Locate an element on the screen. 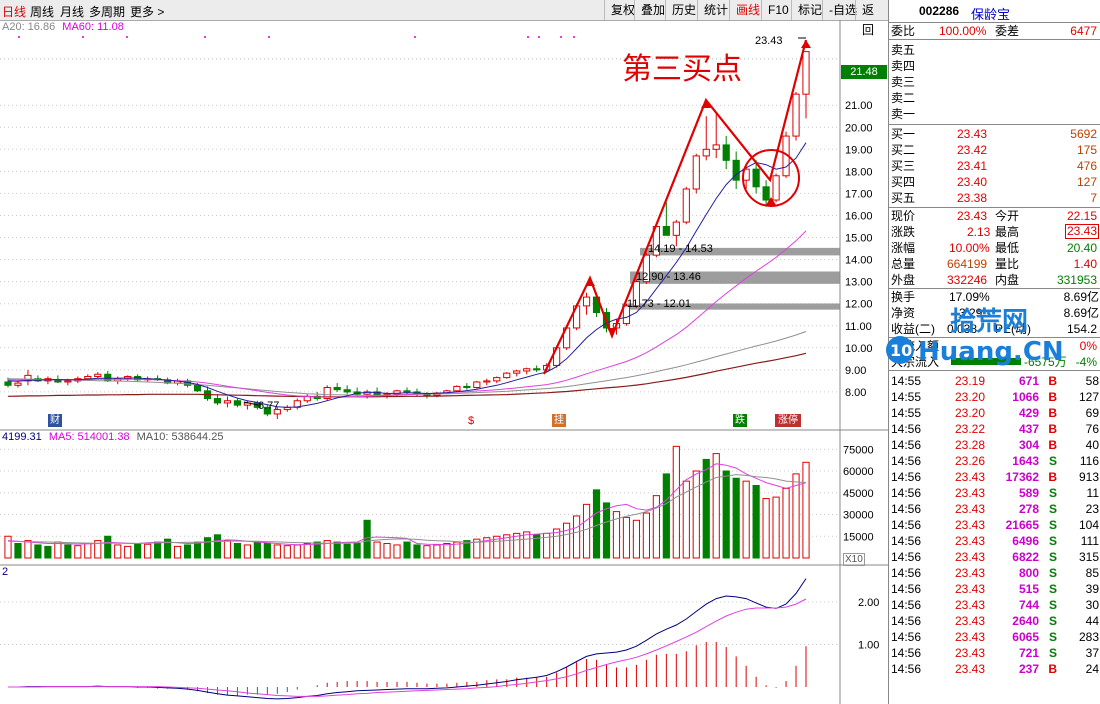  f10-button: F10 is located at coordinates (778, 10).